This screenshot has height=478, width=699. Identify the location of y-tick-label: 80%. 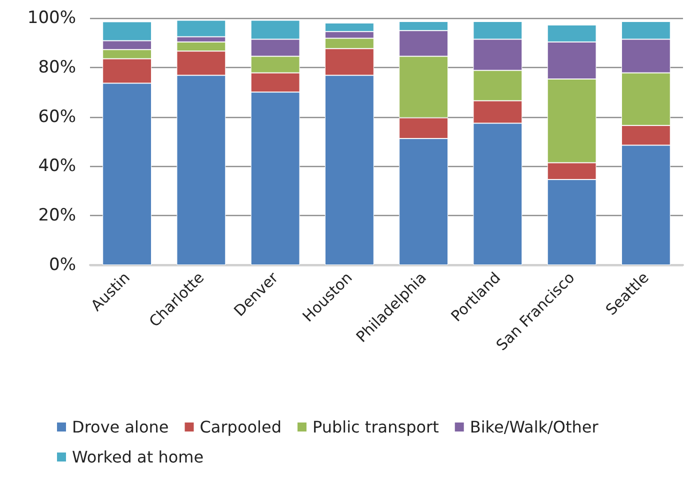
(57, 67).